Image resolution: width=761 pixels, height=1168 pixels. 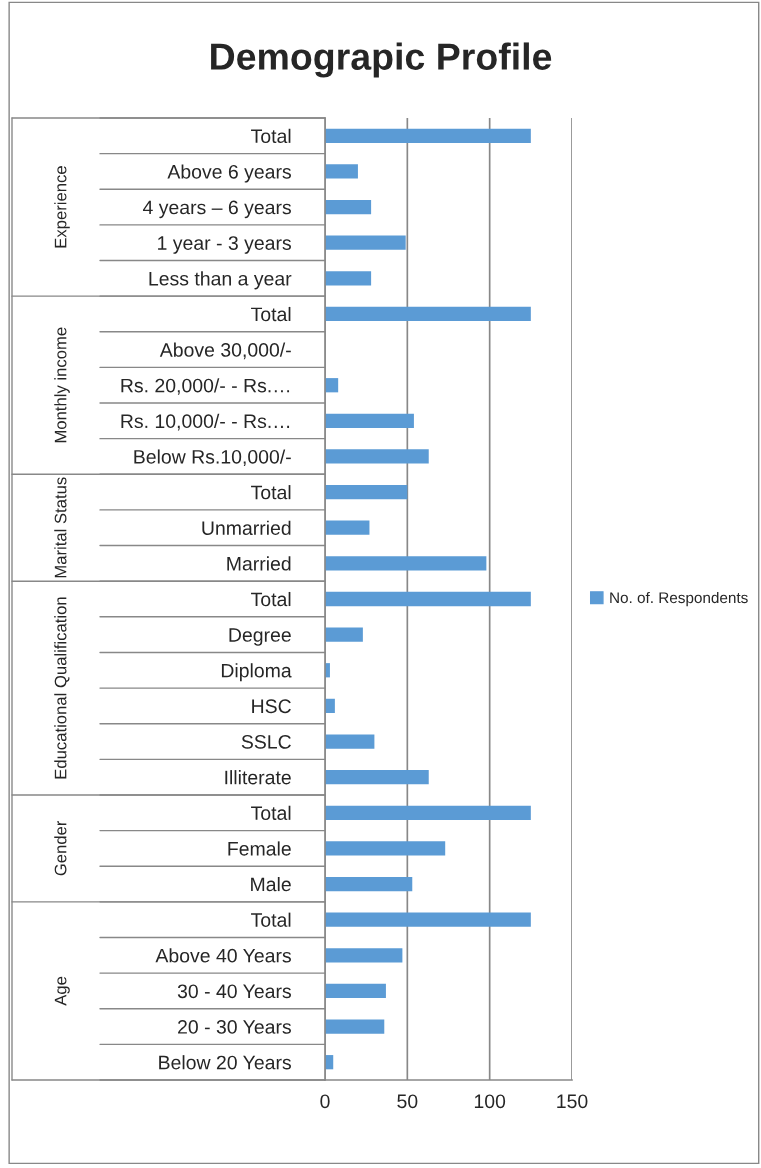 What do you see at coordinates (325, 1101) in the screenshot?
I see `x-tick-label: 0` at bounding box center [325, 1101].